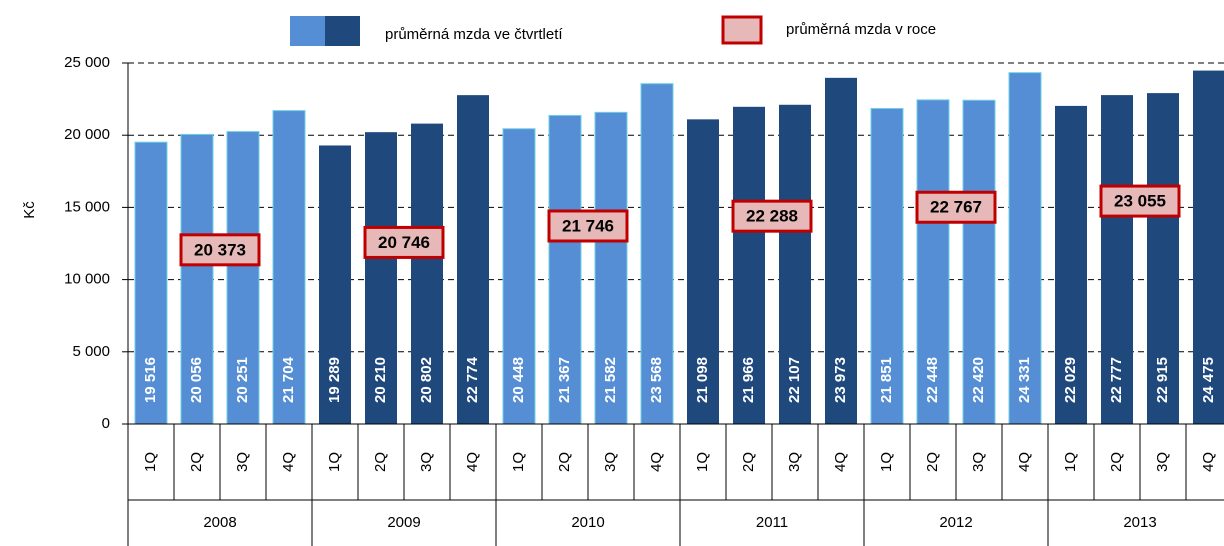 The width and height of the screenshot is (1224, 546). What do you see at coordinates (1116, 380) in the screenshot?
I see `value-label: 22 777` at bounding box center [1116, 380].